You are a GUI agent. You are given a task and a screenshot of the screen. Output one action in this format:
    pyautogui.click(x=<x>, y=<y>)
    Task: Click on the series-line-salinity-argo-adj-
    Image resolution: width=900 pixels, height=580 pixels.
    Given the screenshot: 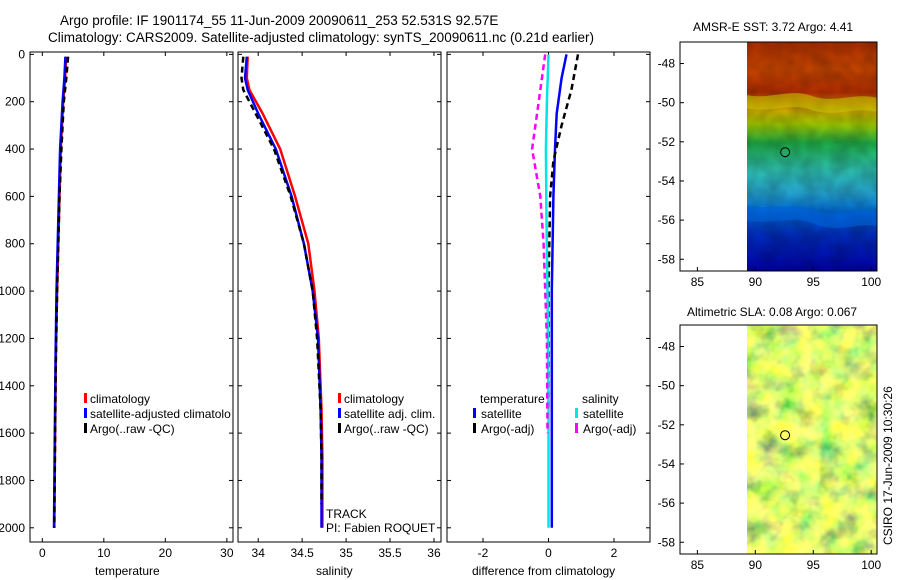 What is the action you would take?
    pyautogui.click(x=539, y=244)
    